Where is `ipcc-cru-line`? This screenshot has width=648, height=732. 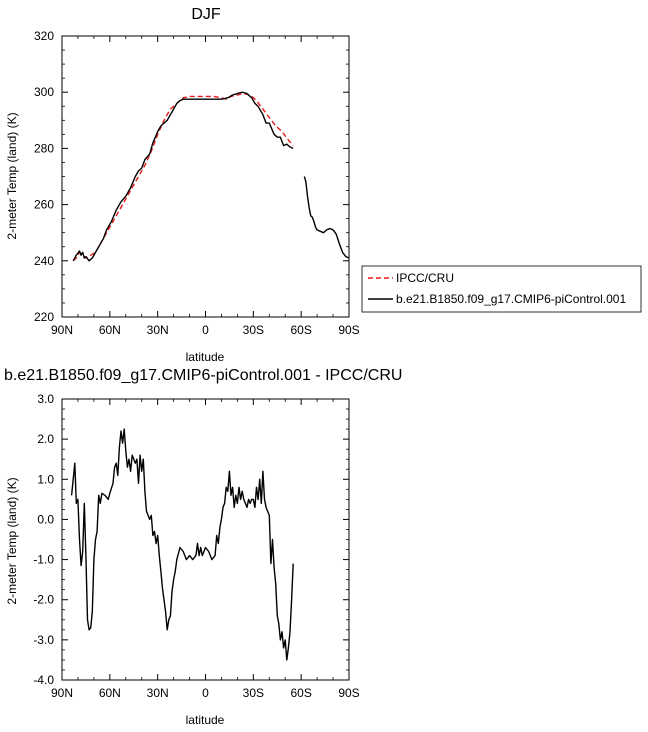 ipcc-cru-line is located at coordinates (183, 177).